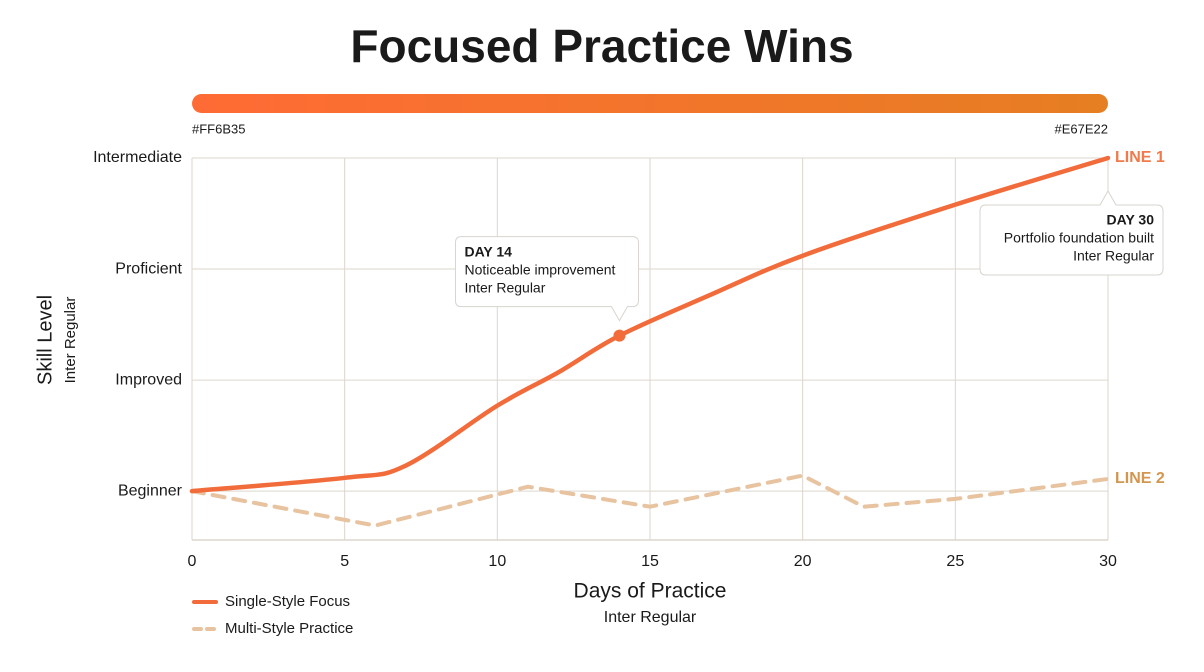 The width and height of the screenshot is (1204, 672). Describe the element at coordinates (344, 561) in the screenshot. I see `x-tick-label: 5` at that location.